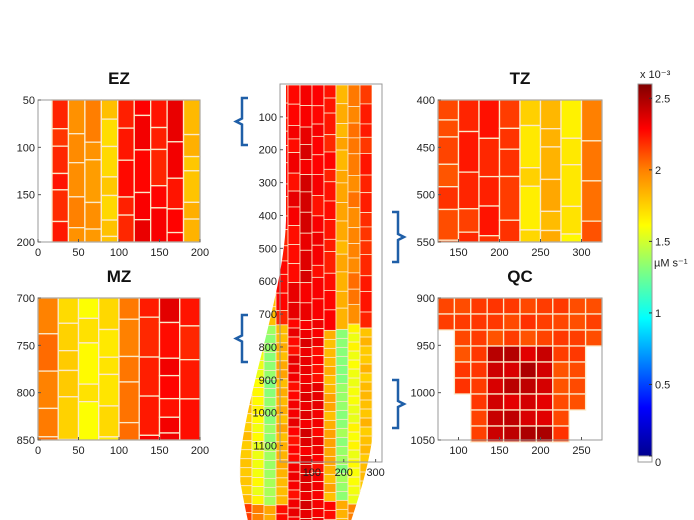  What do you see at coordinates (312, 473) in the screenshot?
I see `x-tick-label: 100` at bounding box center [312, 473].